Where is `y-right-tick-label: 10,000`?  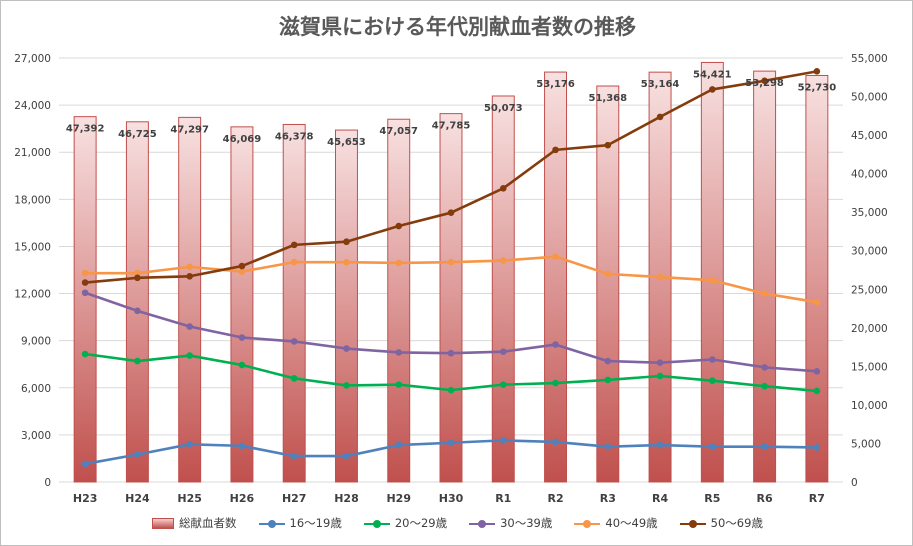 y-right-tick-label: 10,000 is located at coordinates (869, 406).